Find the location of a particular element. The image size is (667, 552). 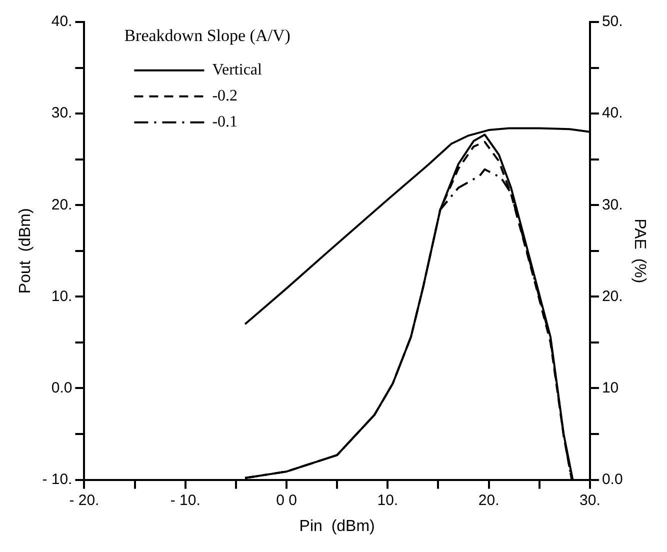

x-tick-label: 20. is located at coordinates (489, 500).